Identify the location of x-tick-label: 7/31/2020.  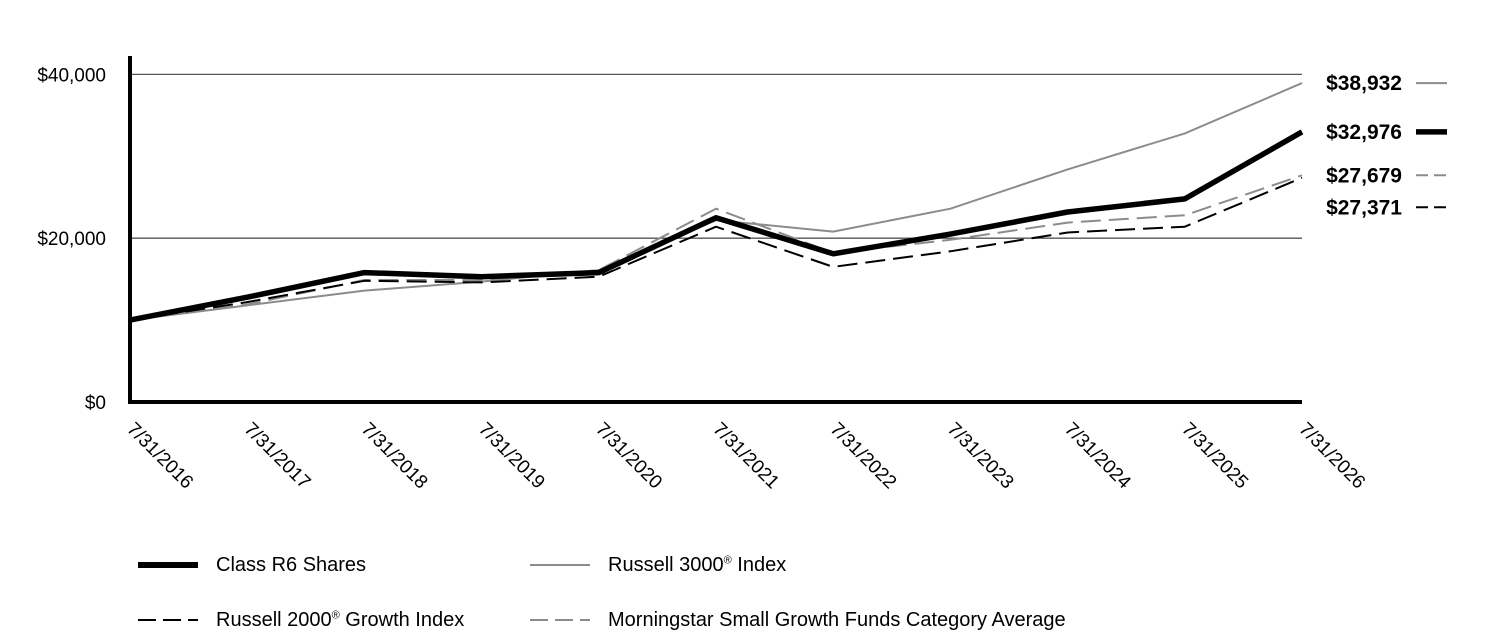
(628, 456).